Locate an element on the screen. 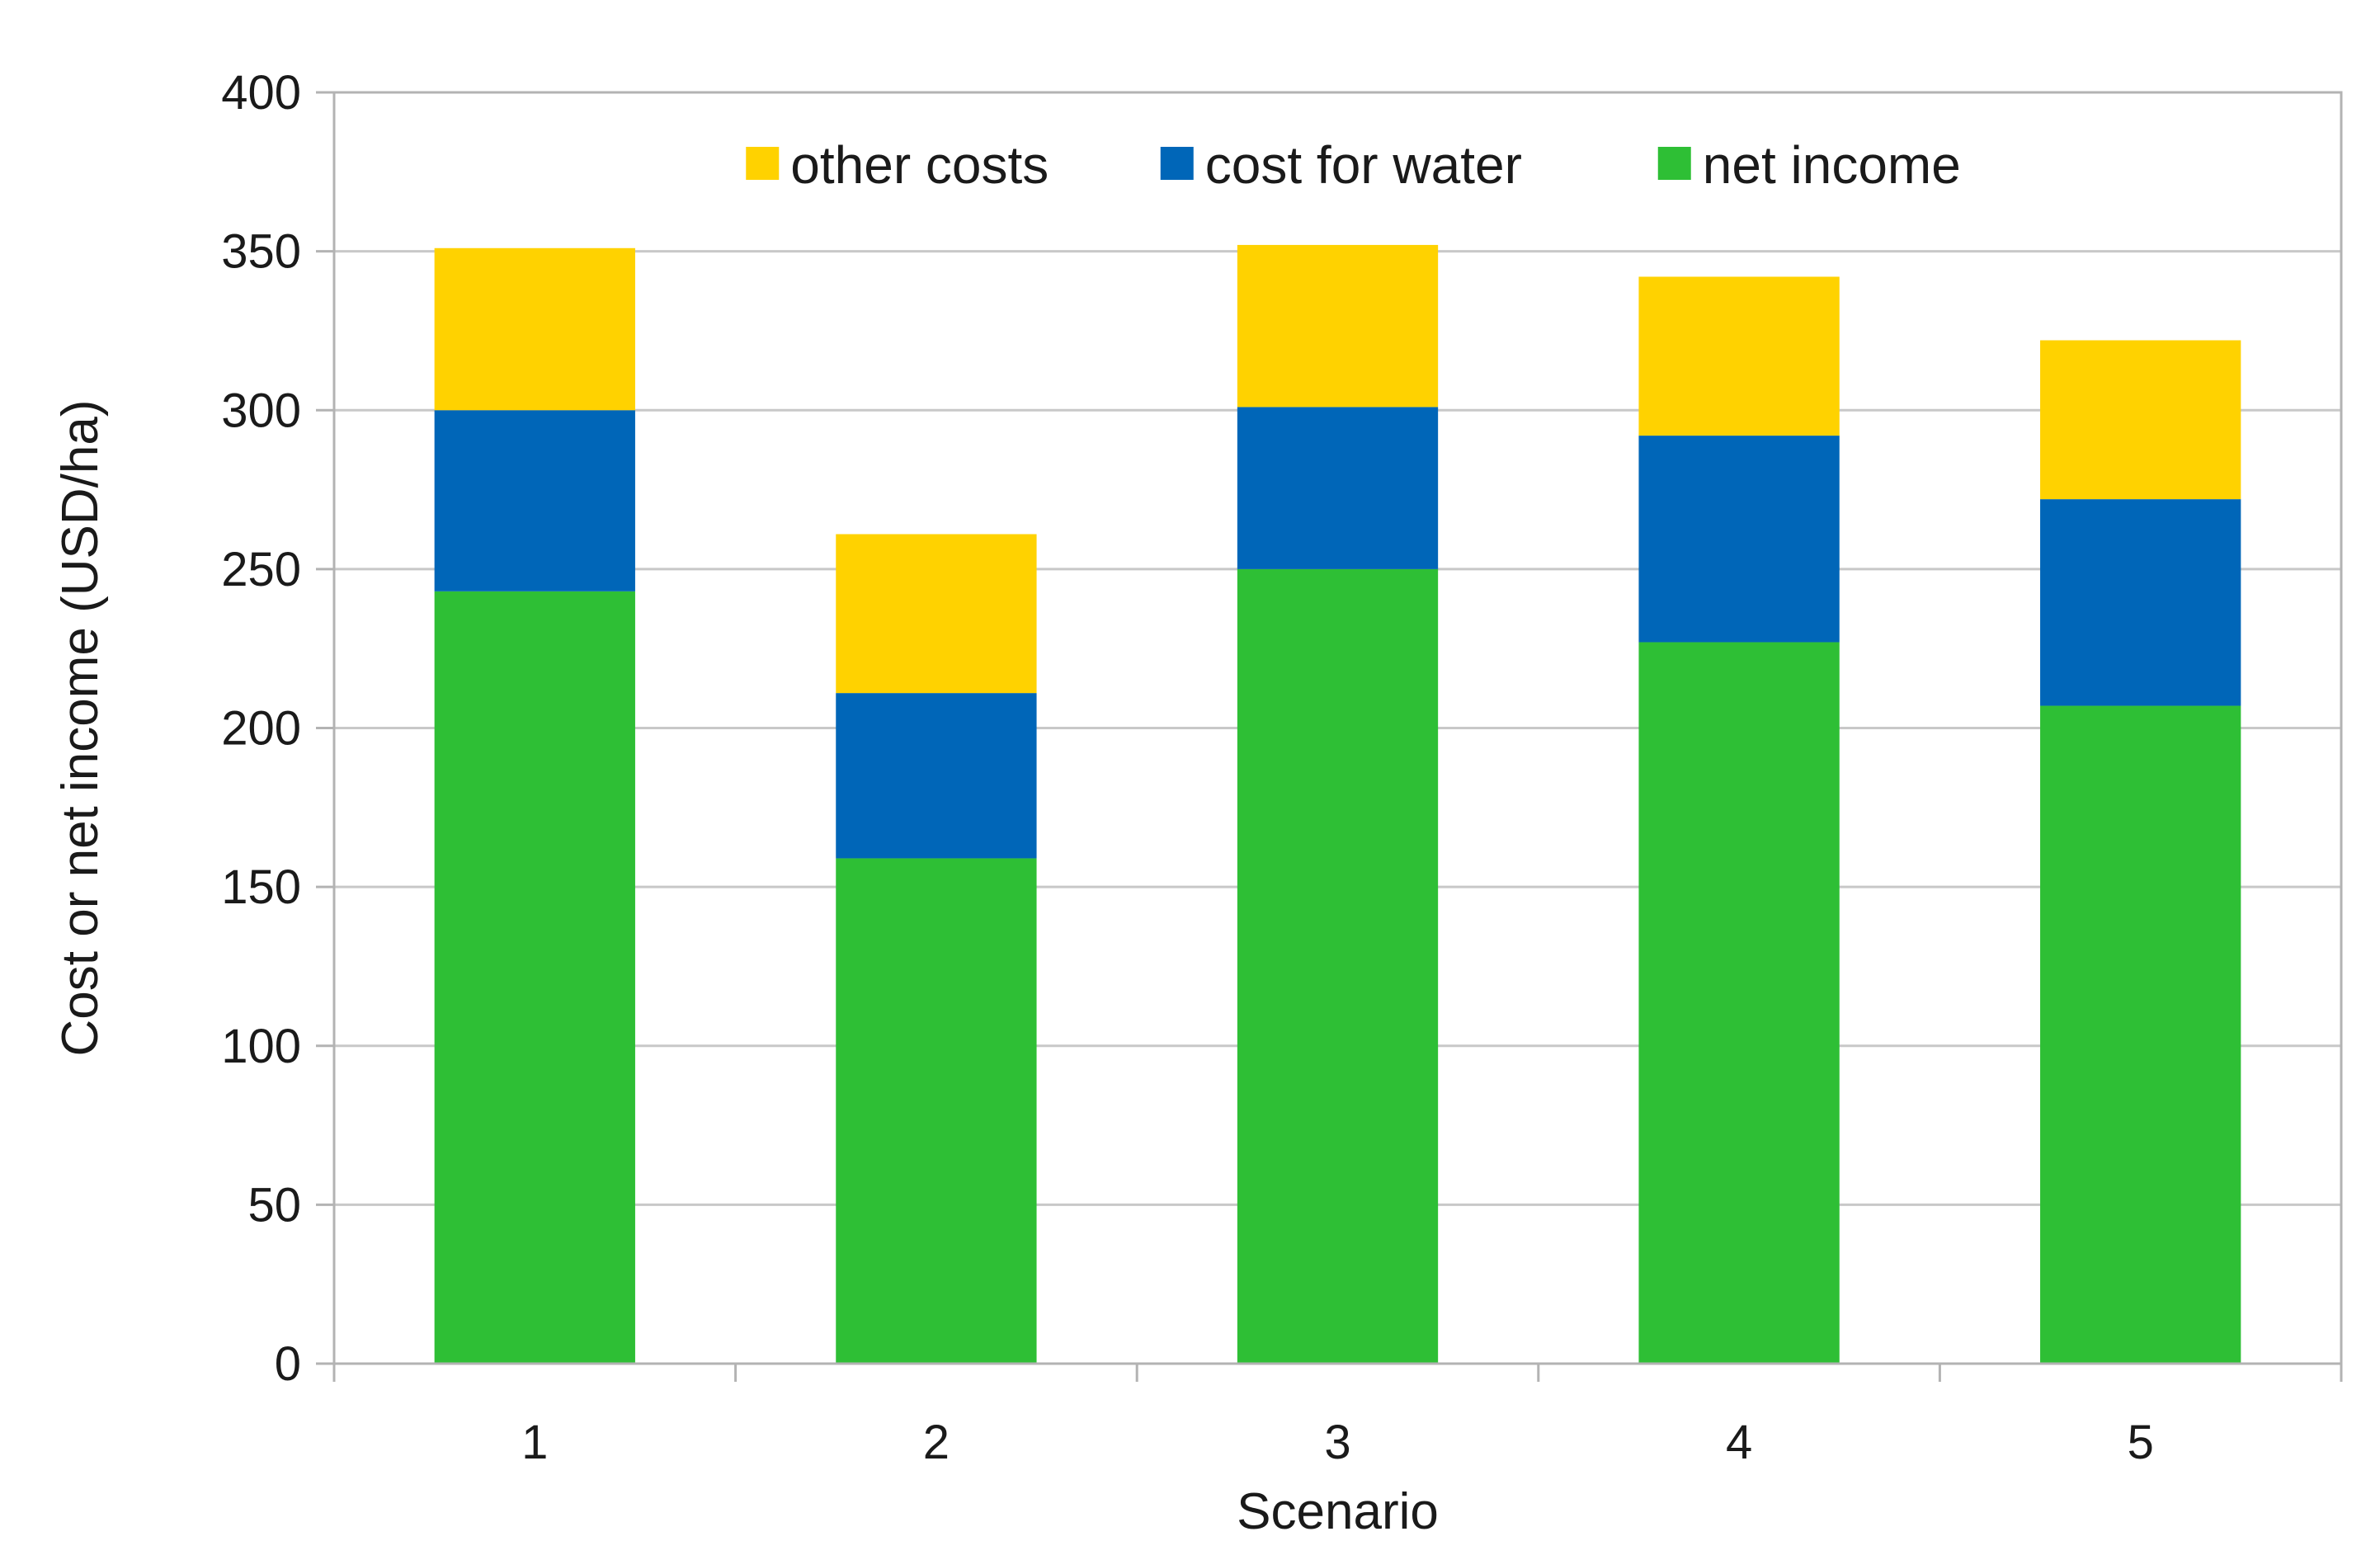 This screenshot has height=1541, width=2380. y-tick-label-0: 0 is located at coordinates (288, 1364).